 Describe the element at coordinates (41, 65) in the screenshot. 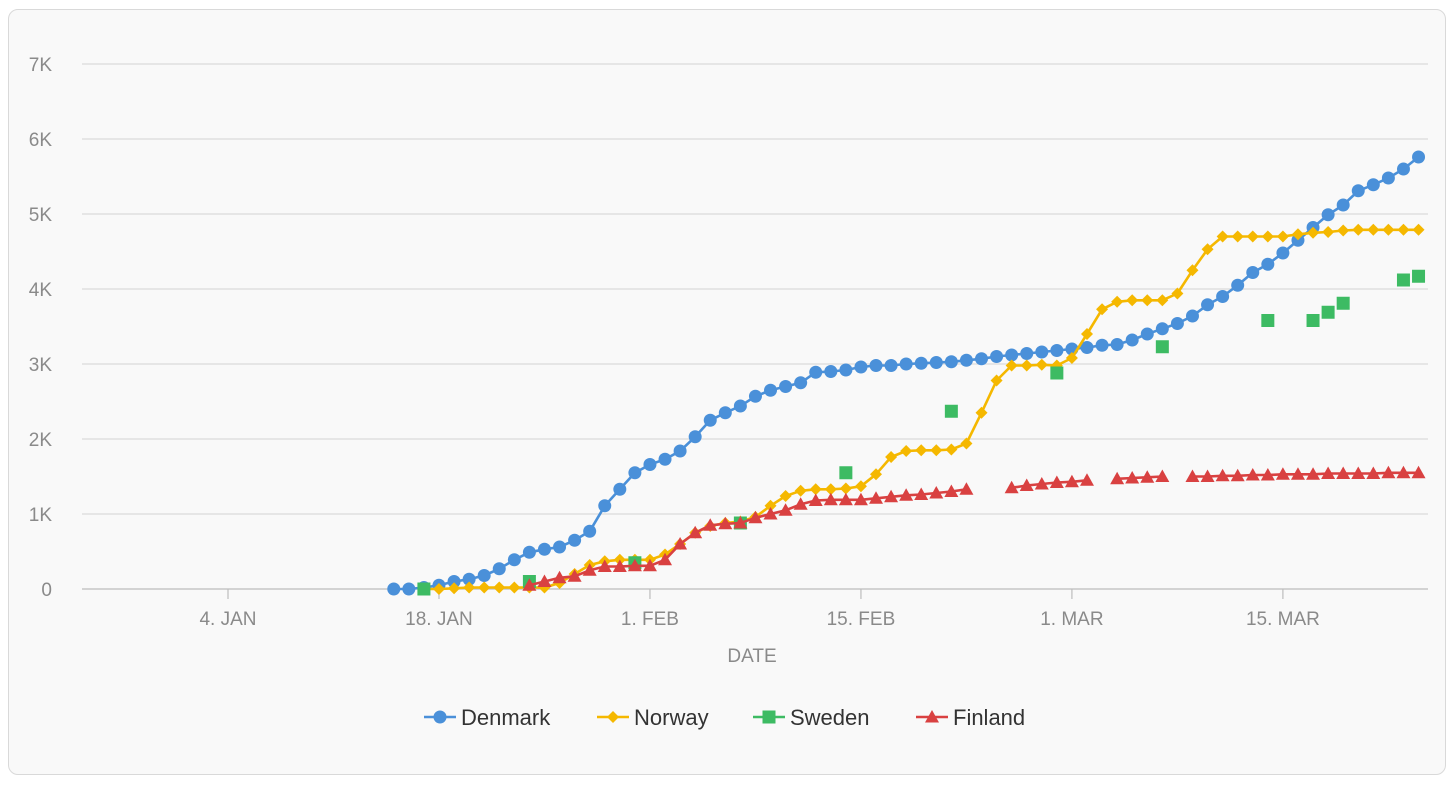

I see `y-tick-label: 7K` at that location.